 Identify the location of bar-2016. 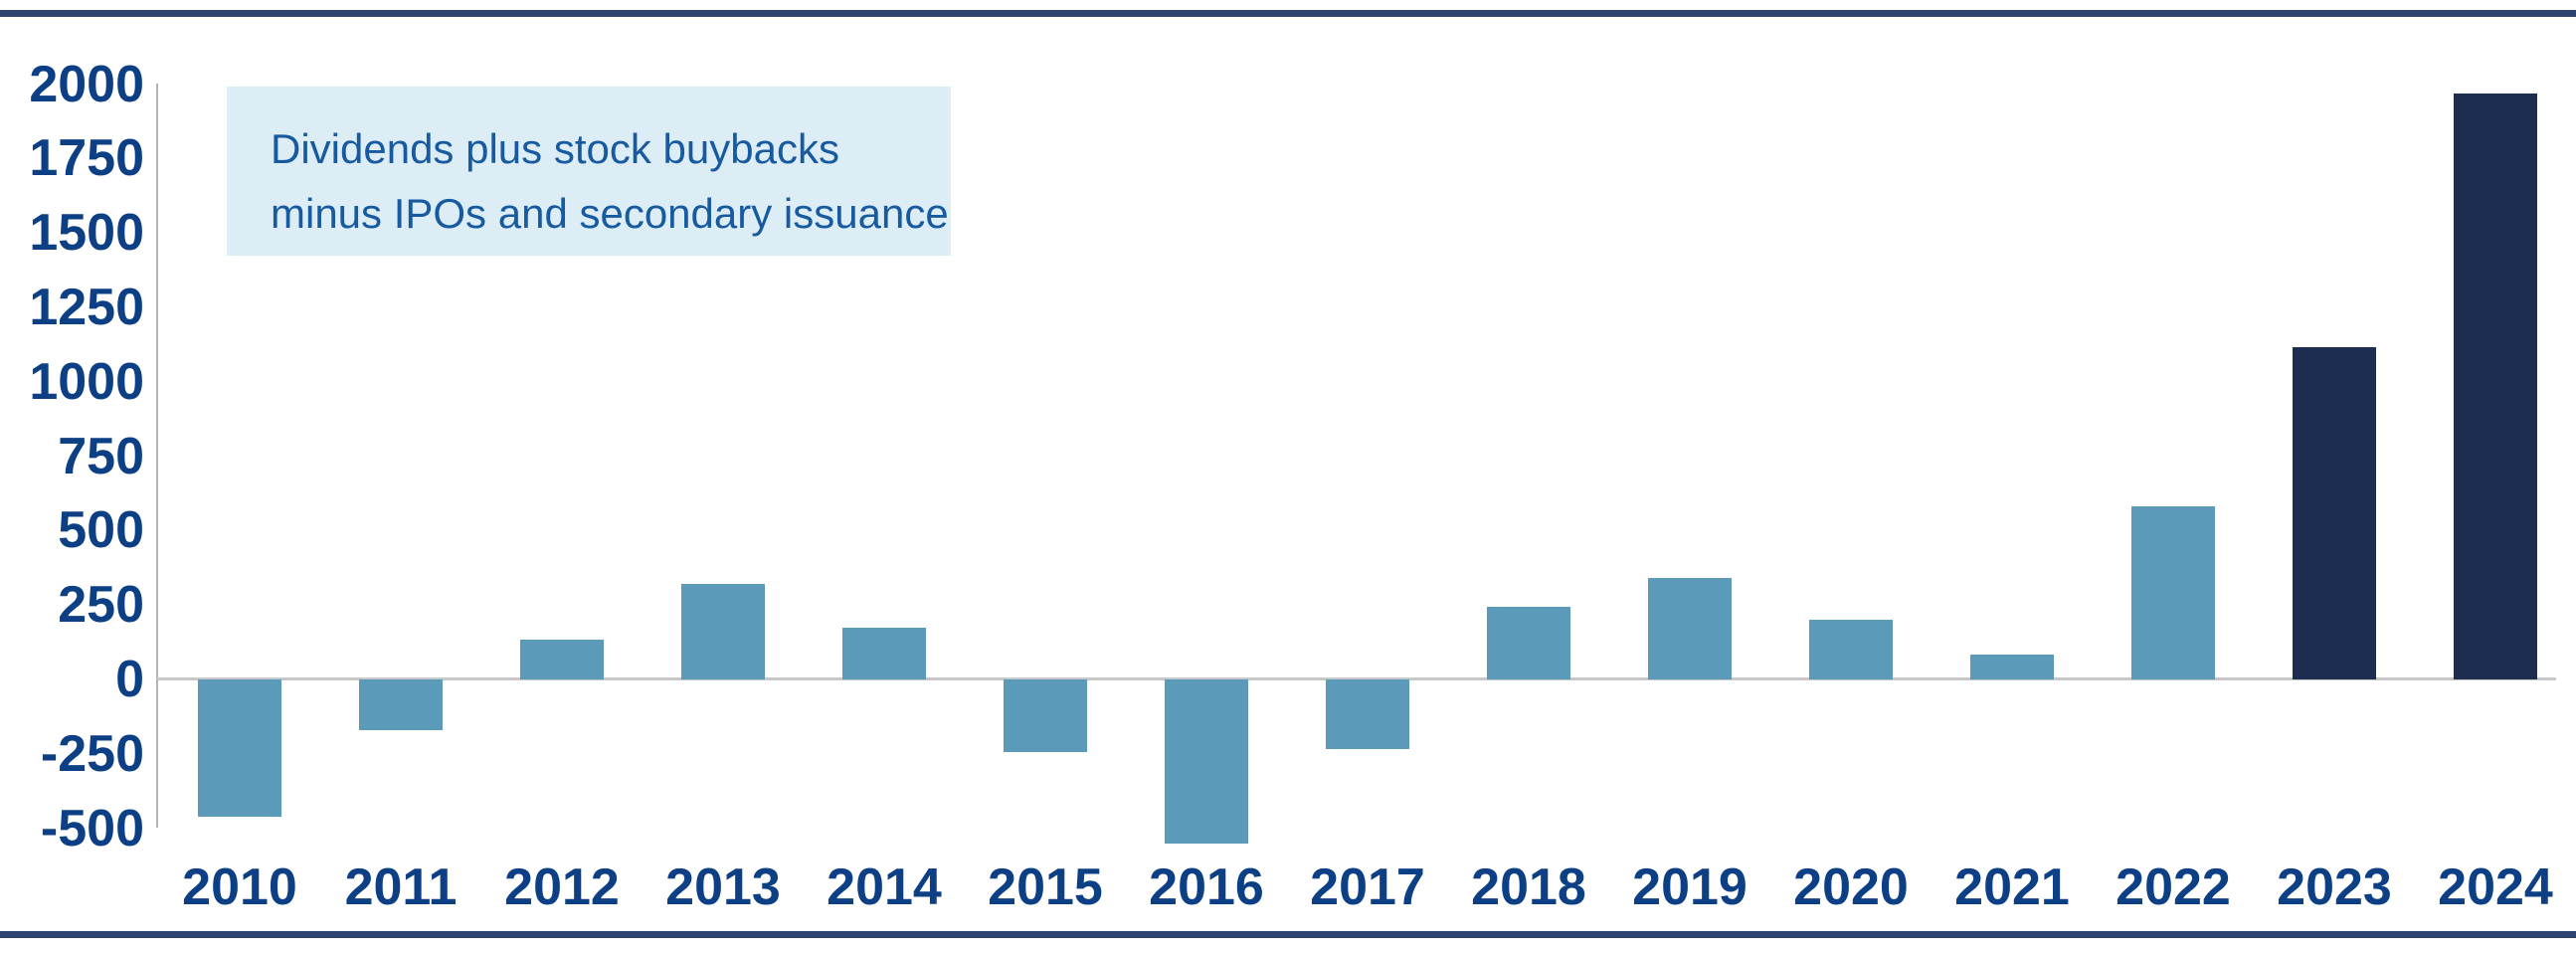
(1206, 762).